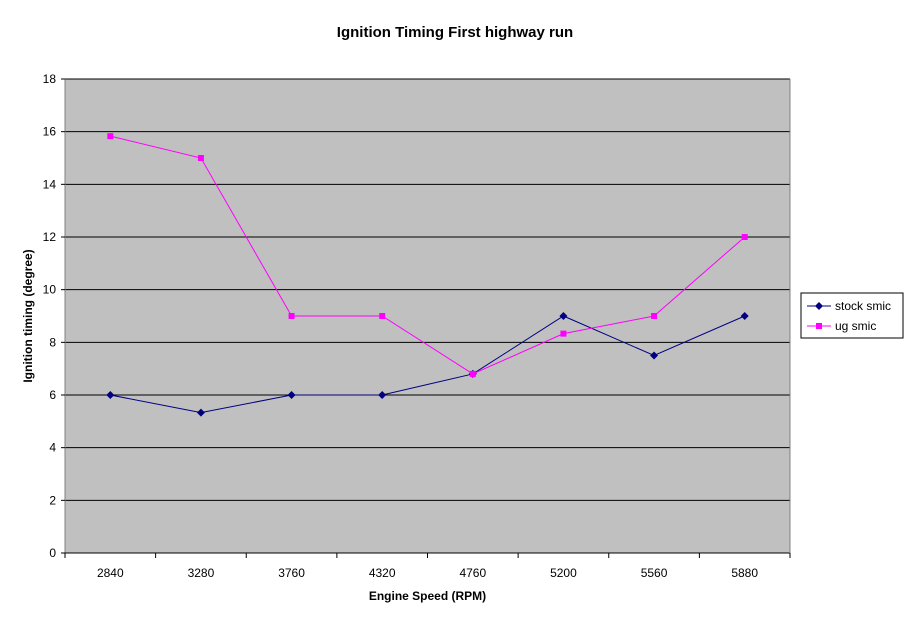  I want to click on x-tick-label: 5880, so click(744, 573).